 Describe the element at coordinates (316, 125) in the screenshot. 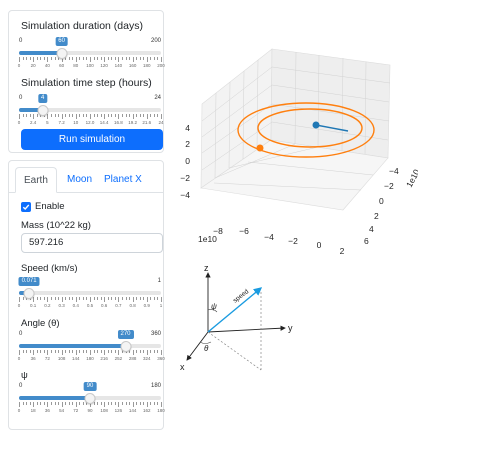

I see `planet-marker` at that location.